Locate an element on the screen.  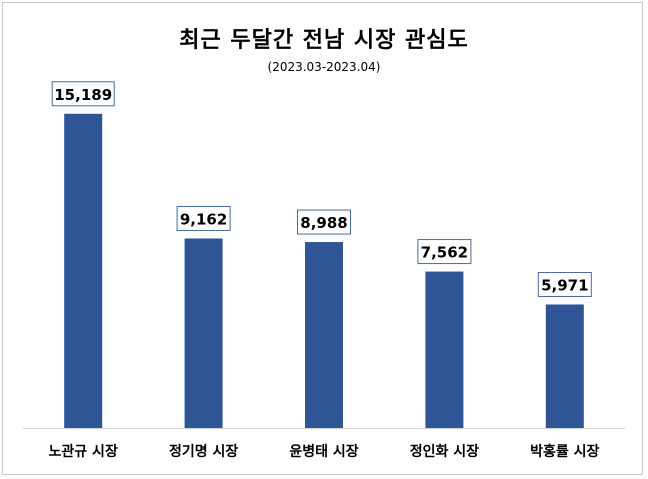
data-label: 7,562 is located at coordinates (444, 253).